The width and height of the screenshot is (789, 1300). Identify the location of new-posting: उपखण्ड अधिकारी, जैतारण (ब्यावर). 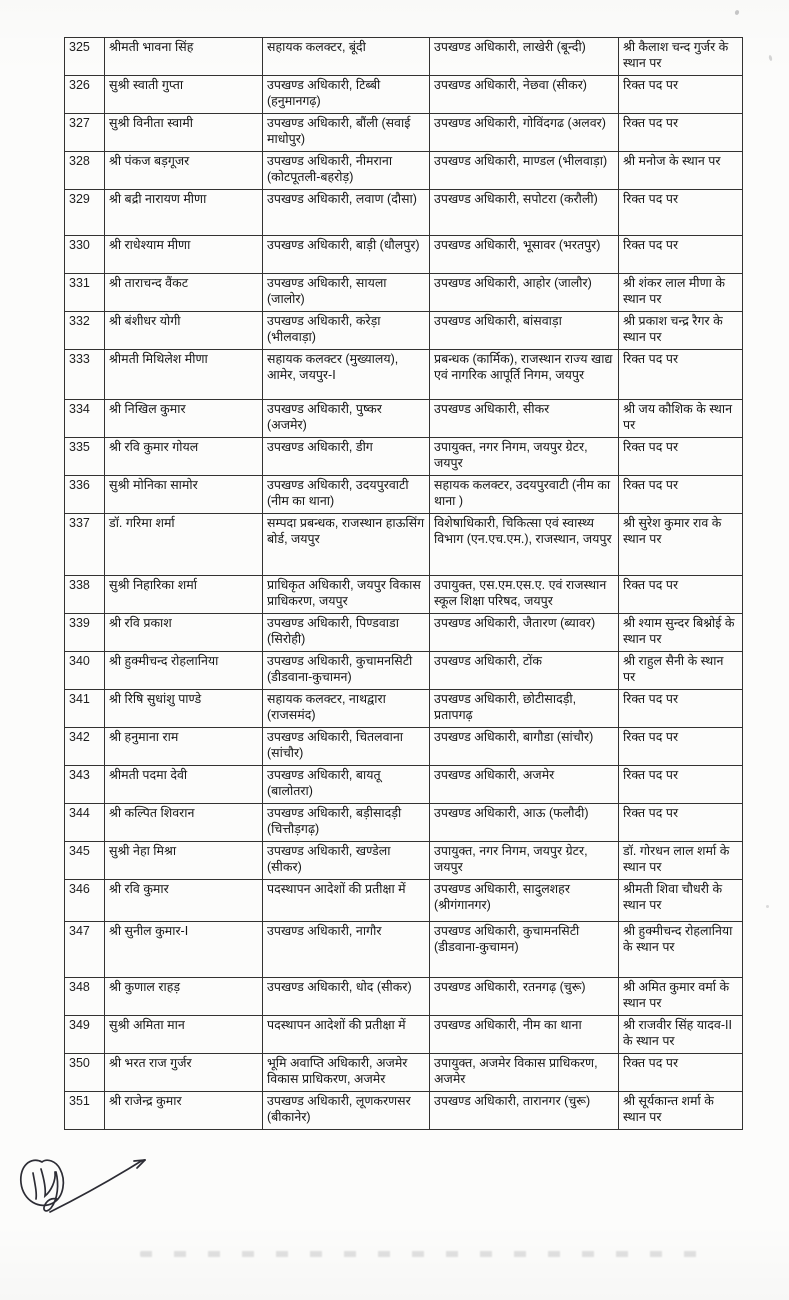
(524, 632).